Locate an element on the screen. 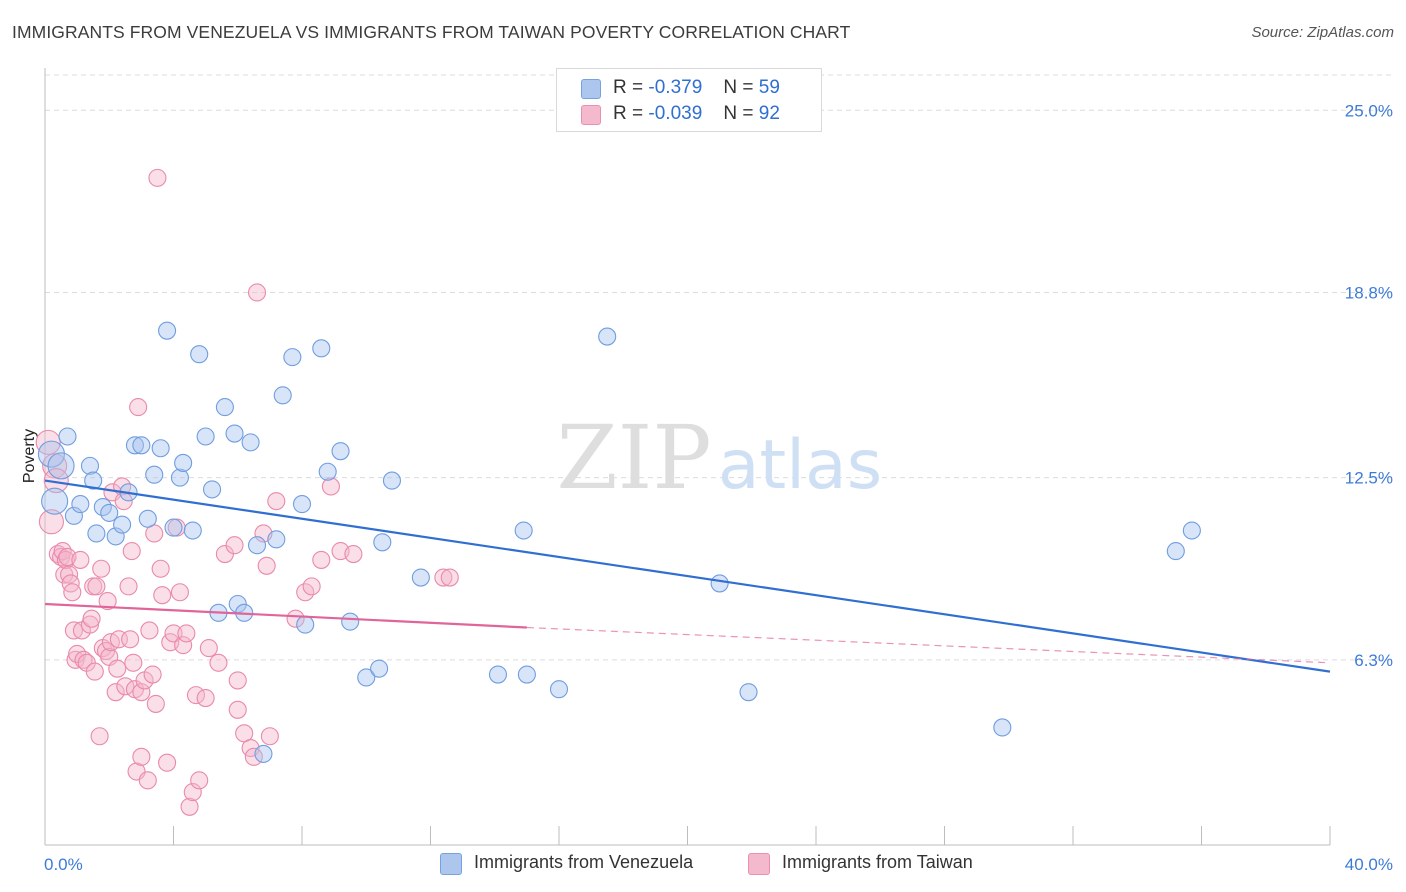 This screenshot has height=892, width=1406. chart-source: Source: ZipAtlas.com is located at coordinates (1322, 32).